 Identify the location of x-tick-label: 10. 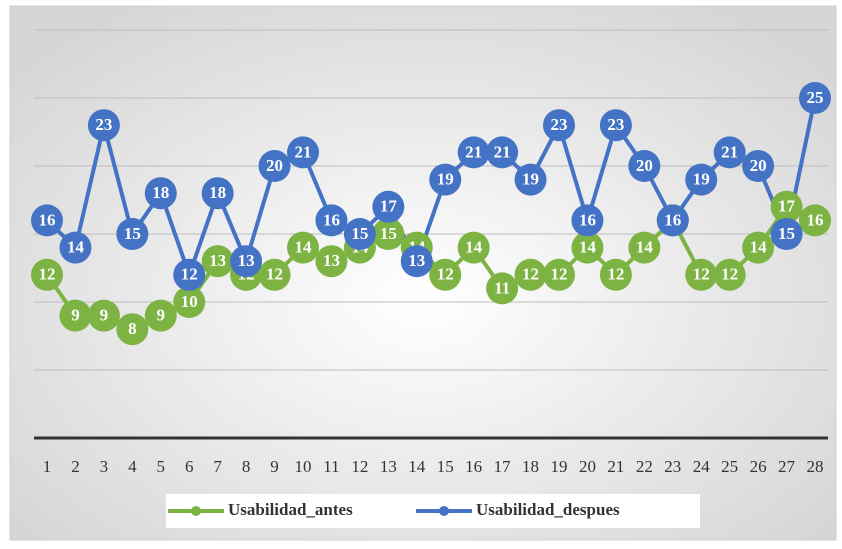
(303, 466).